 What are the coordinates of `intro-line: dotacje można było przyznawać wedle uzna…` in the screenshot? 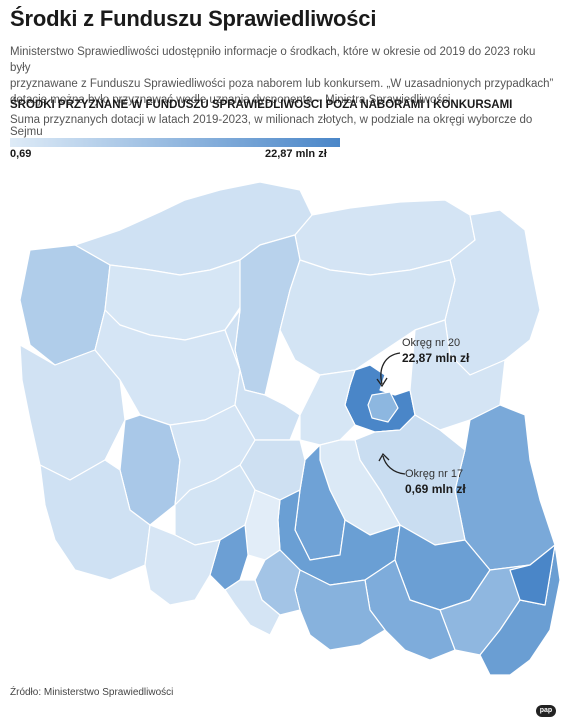 It's located at (232, 100).